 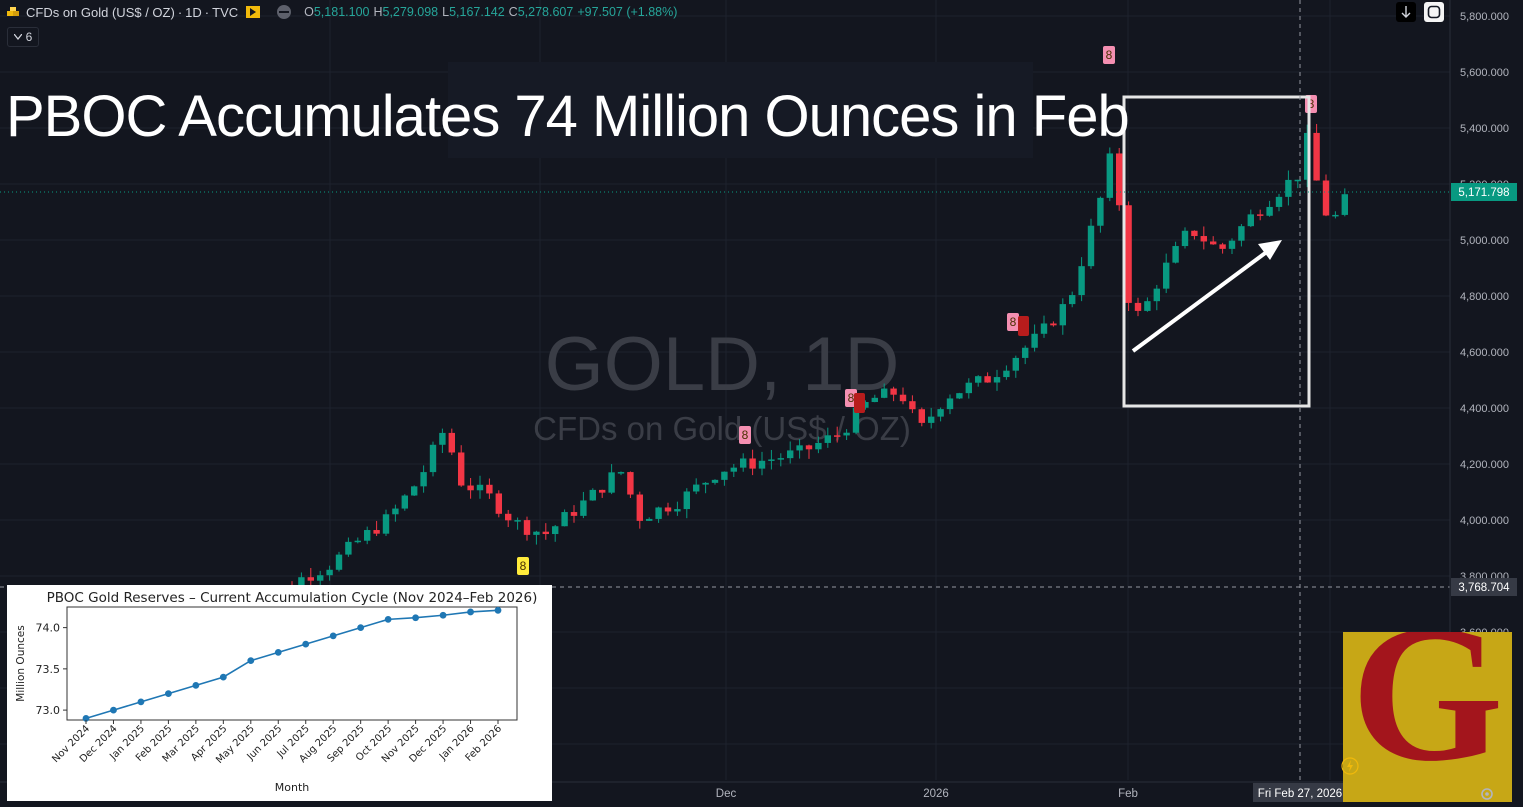 I want to click on interval-label: 1D, so click(x=193, y=12).